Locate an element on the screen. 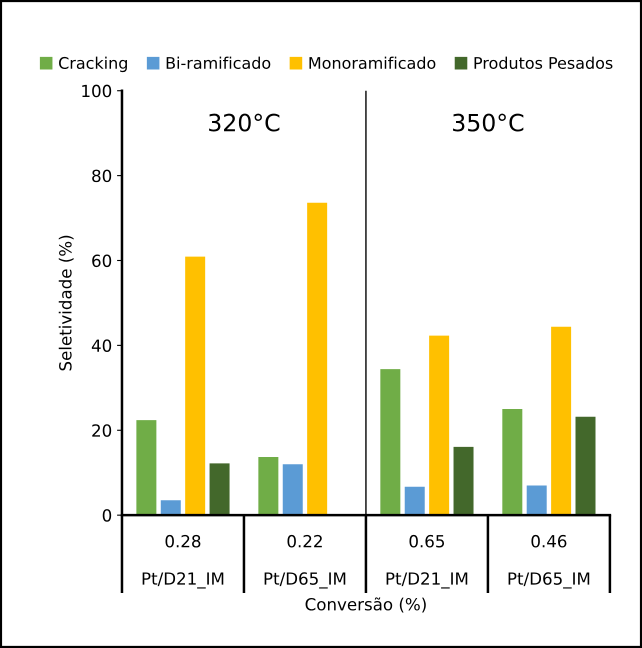 The image size is (642, 648). y-tick-label: 80 is located at coordinates (102, 176).